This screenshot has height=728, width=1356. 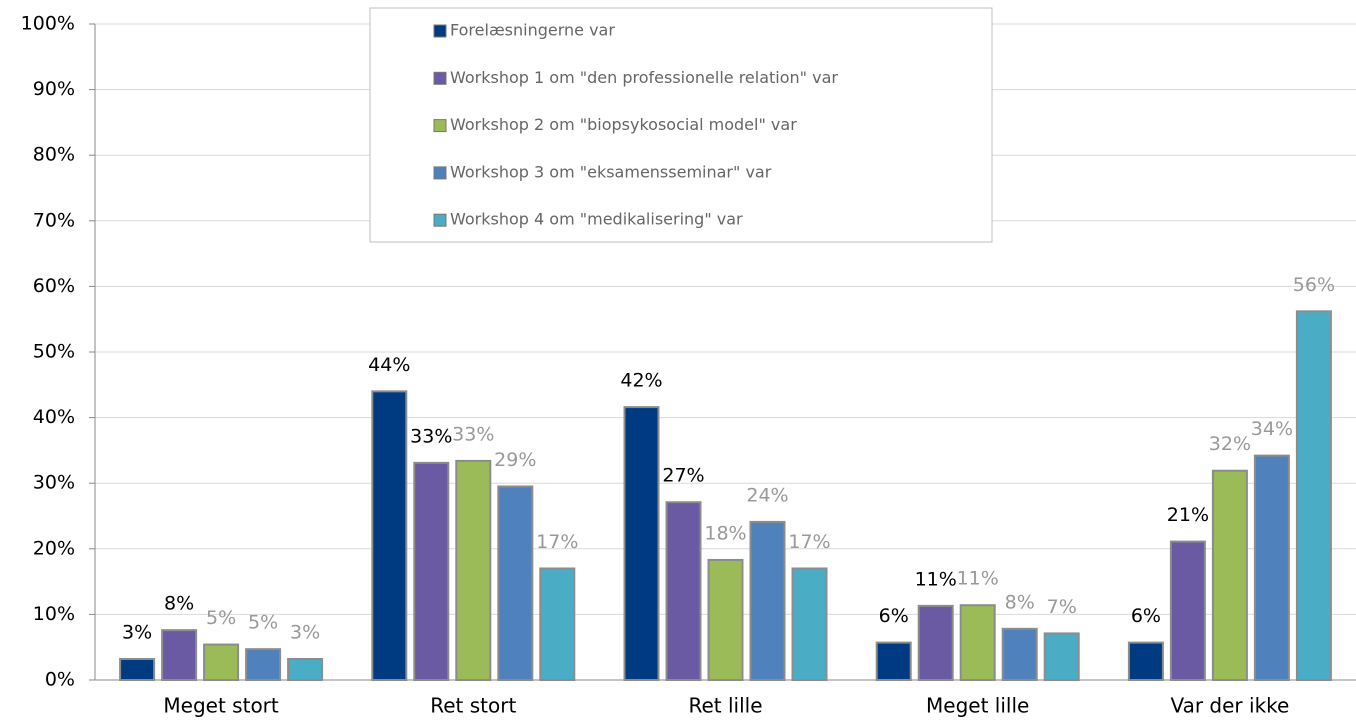 What do you see at coordinates (54, 483) in the screenshot?
I see `y-tick-label: 30%` at bounding box center [54, 483].